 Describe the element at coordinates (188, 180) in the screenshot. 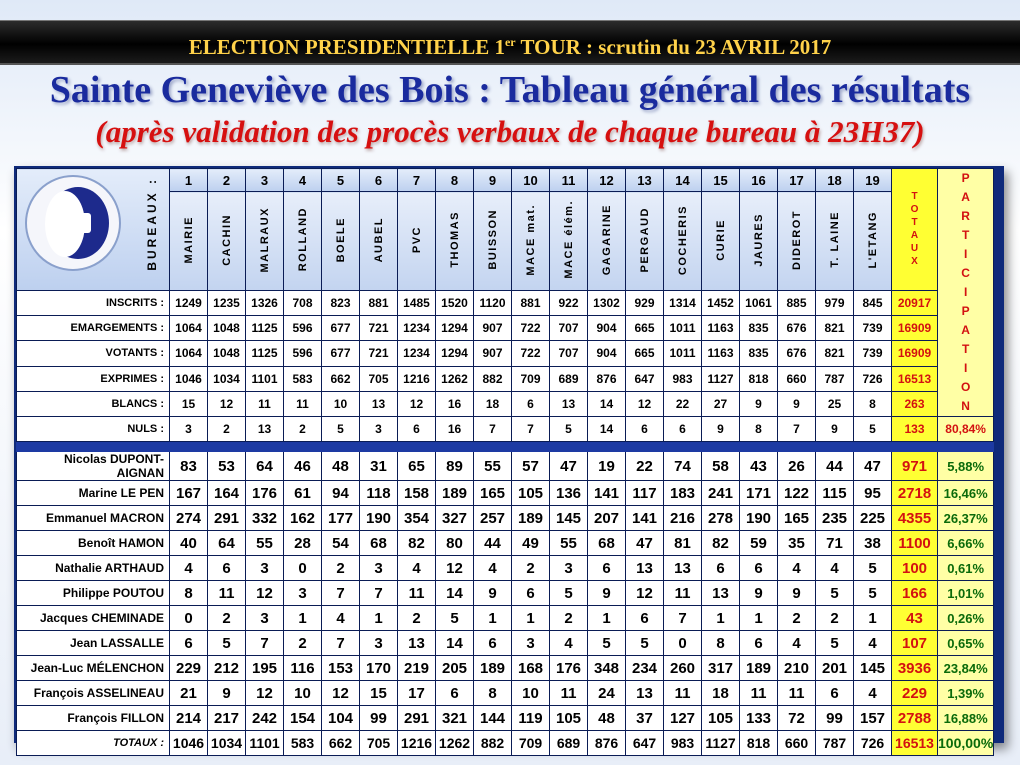

I see `bureau-number: 1` at that location.